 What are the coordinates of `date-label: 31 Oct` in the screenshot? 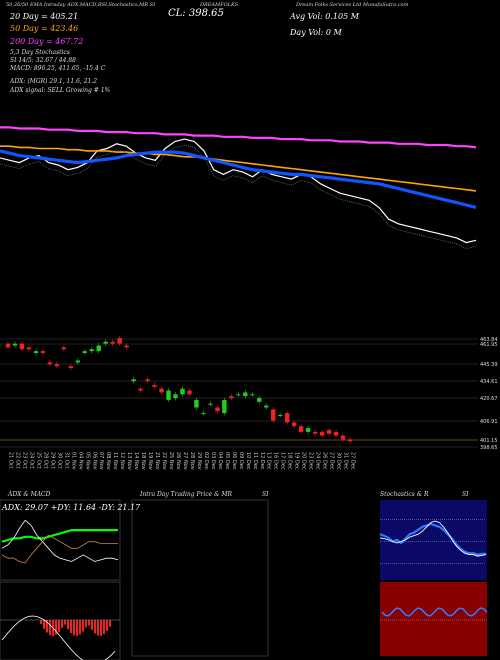 It's located at (66, 460).